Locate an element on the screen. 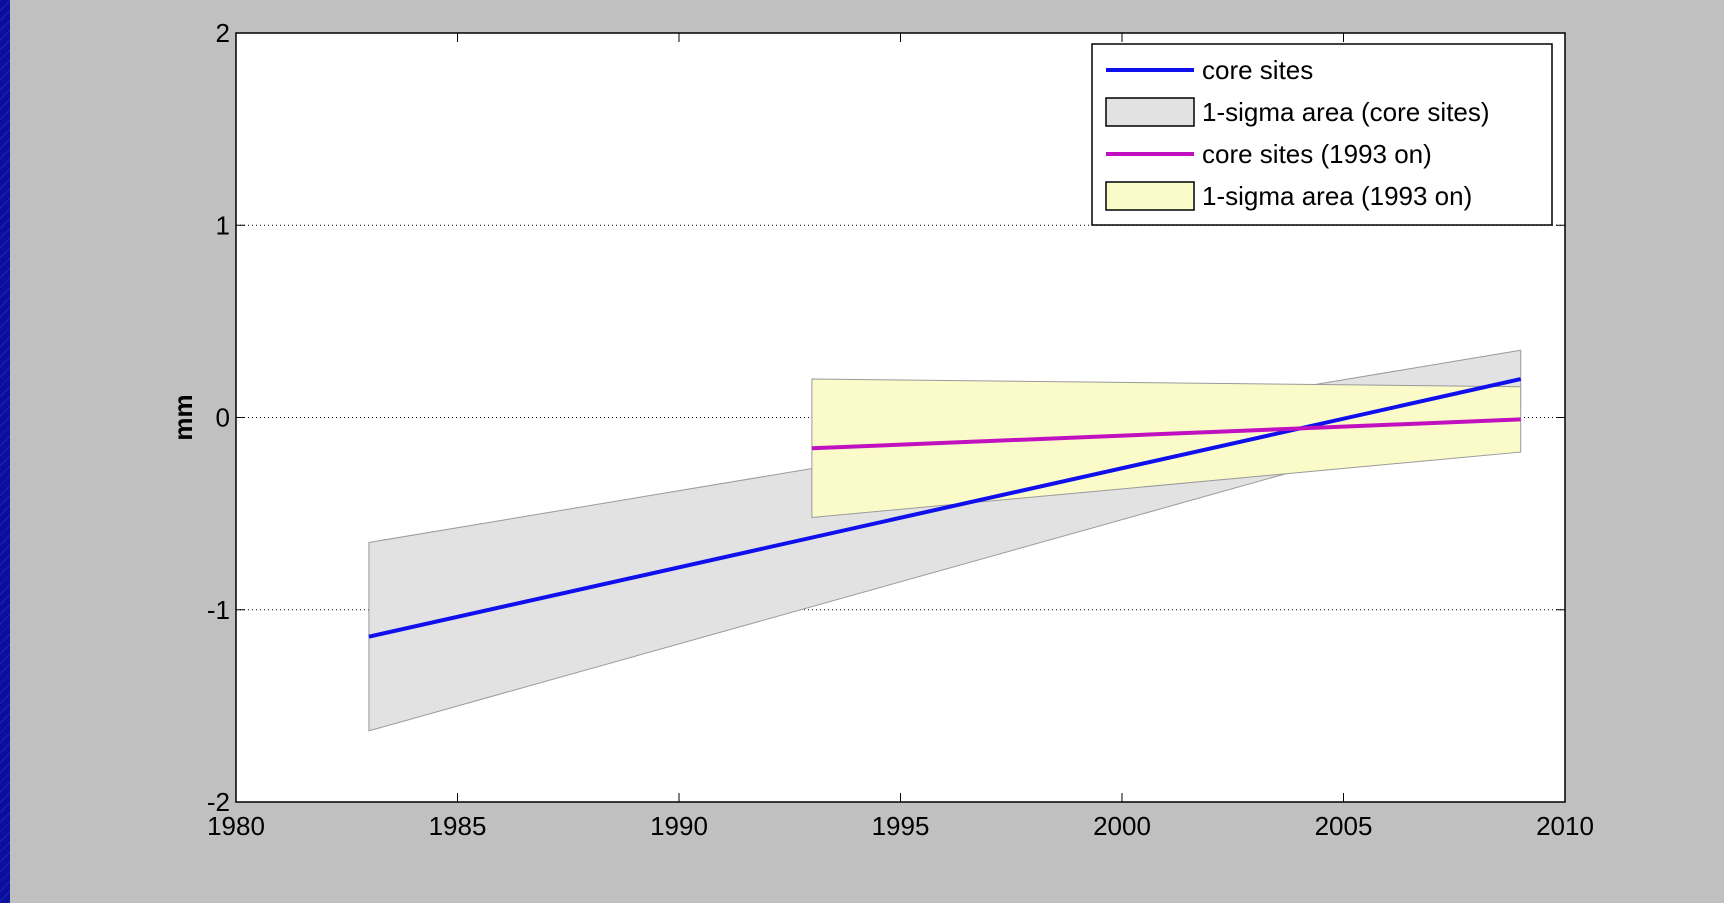 This screenshot has width=1724, height=903. x-tick-label: 1995 is located at coordinates (901, 826).